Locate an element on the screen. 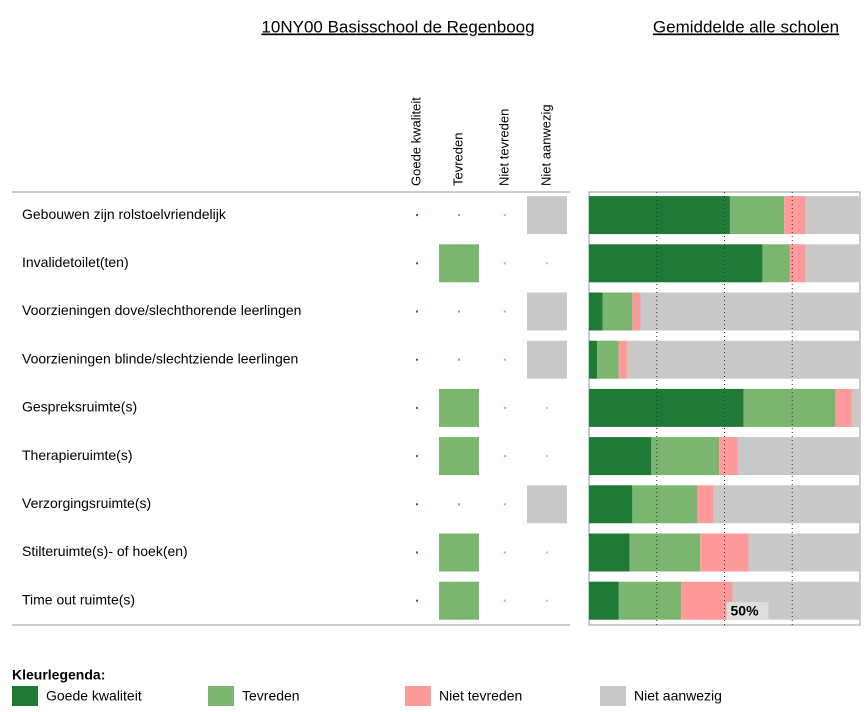 Image resolution: width=866 pixels, height=712 pixels. row-label: Time out ruimte(s) is located at coordinates (78, 599).